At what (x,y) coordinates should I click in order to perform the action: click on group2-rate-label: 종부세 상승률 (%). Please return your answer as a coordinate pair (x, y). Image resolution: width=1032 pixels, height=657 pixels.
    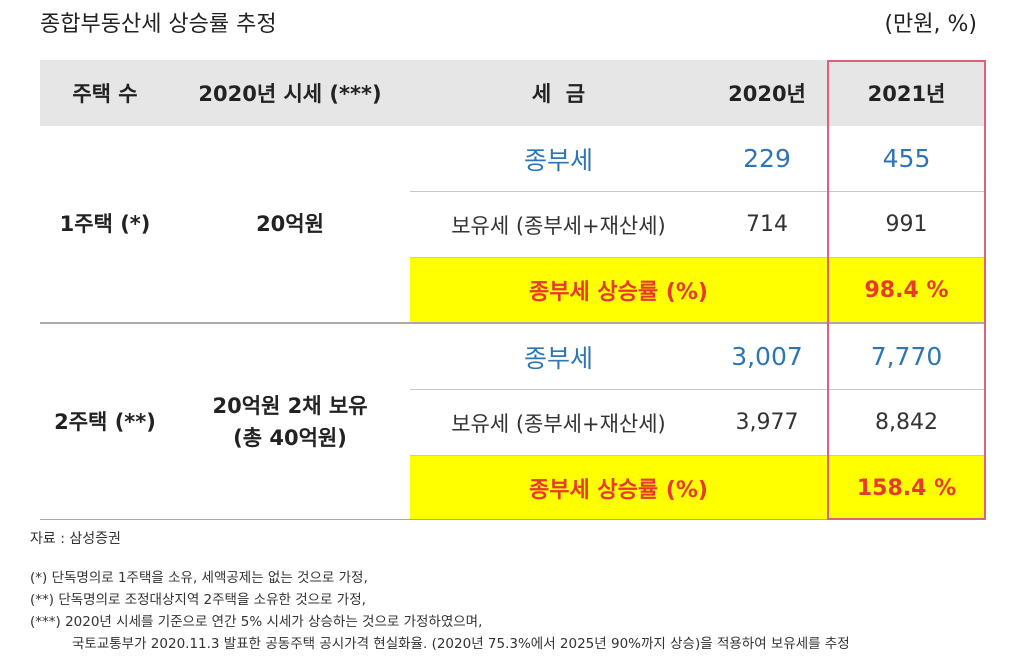
    Looking at the image, I should click on (618, 488).